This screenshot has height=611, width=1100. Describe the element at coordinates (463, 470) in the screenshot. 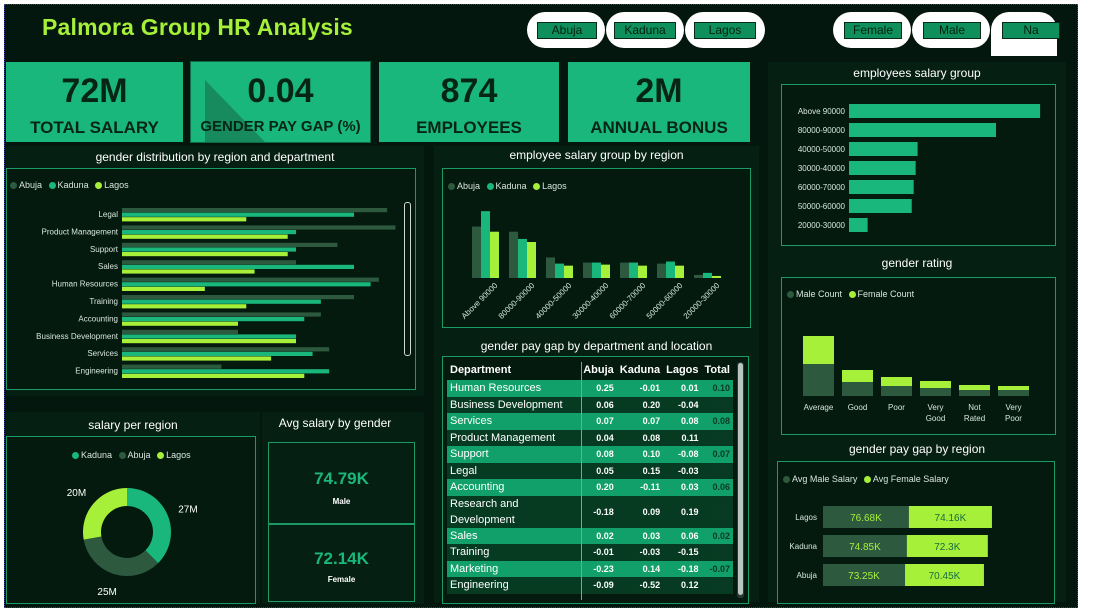

I see `cell-department: Legal` at that location.